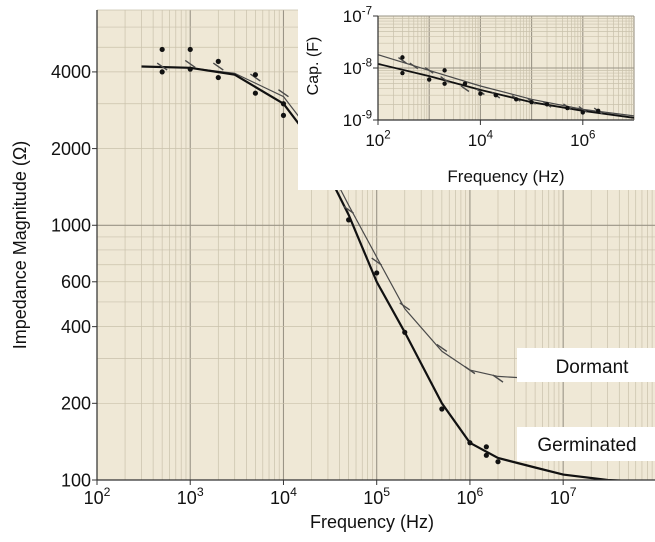 This screenshot has width=655, height=542. I want to click on y-tick-label: 600, so click(76, 282).